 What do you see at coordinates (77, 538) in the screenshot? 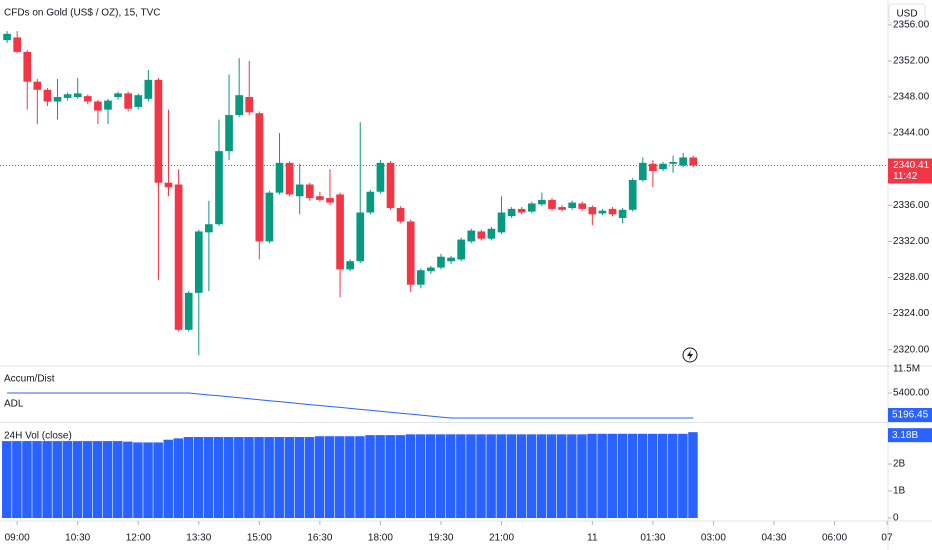
I see `x-tick-label: 10:30` at bounding box center [77, 538].